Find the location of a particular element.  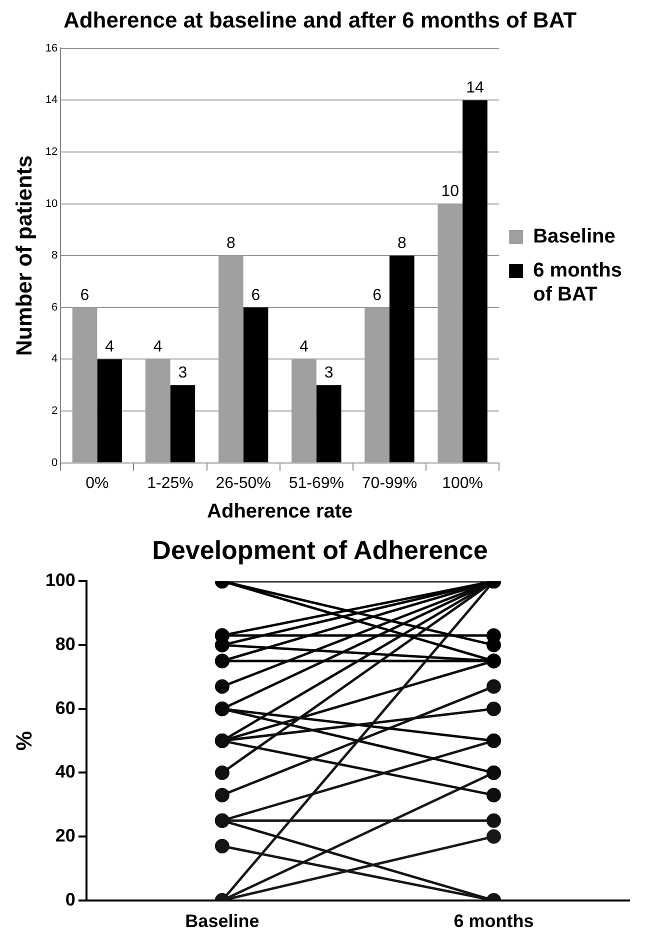

chart-title: Development of Adherence is located at coordinates (320, 549).